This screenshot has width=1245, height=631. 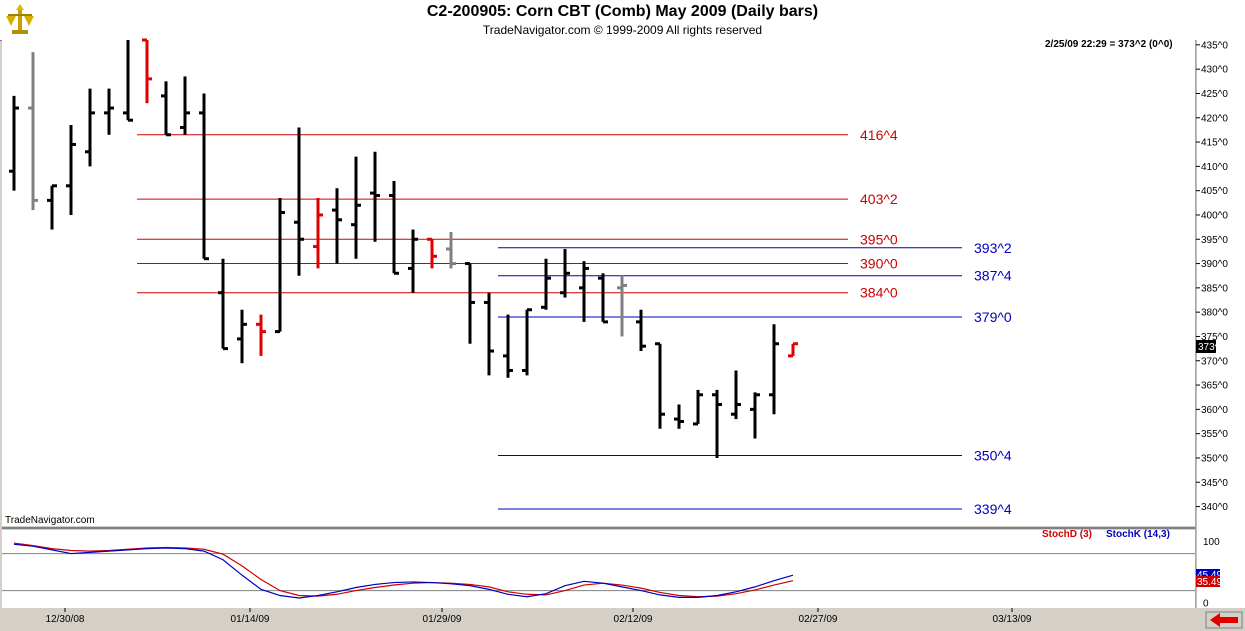 I want to click on y-tick-label: 390^0, so click(x=1214, y=264).